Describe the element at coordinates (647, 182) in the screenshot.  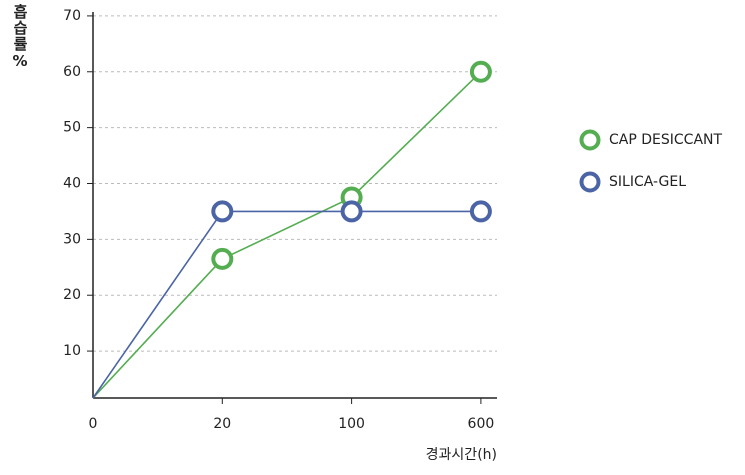
I see `legend-label: SILICA-GEL` at that location.